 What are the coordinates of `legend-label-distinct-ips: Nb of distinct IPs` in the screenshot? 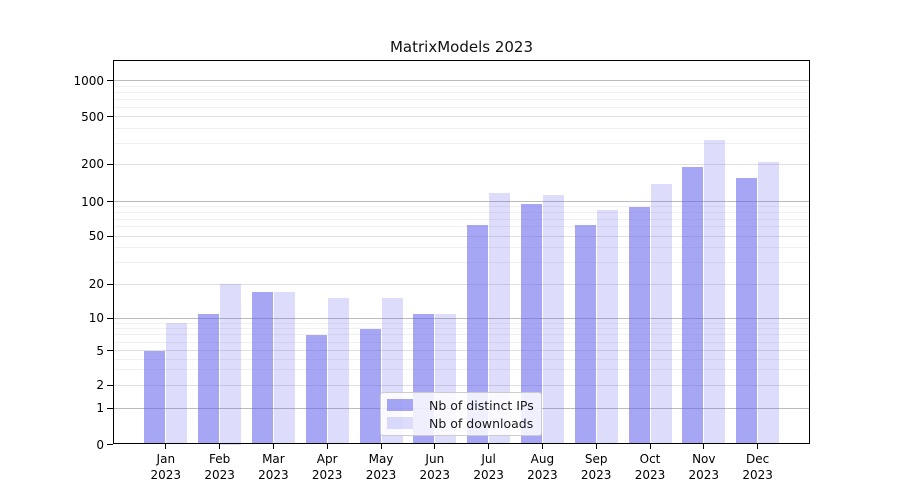 It's located at (481, 405).